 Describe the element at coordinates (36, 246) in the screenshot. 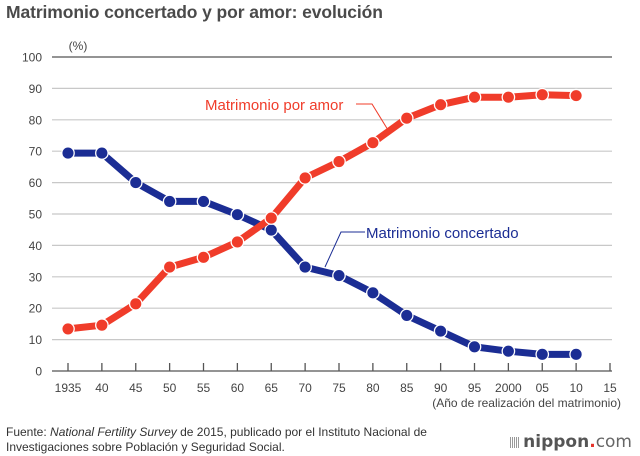

I see `y-tick-label: 40` at that location.